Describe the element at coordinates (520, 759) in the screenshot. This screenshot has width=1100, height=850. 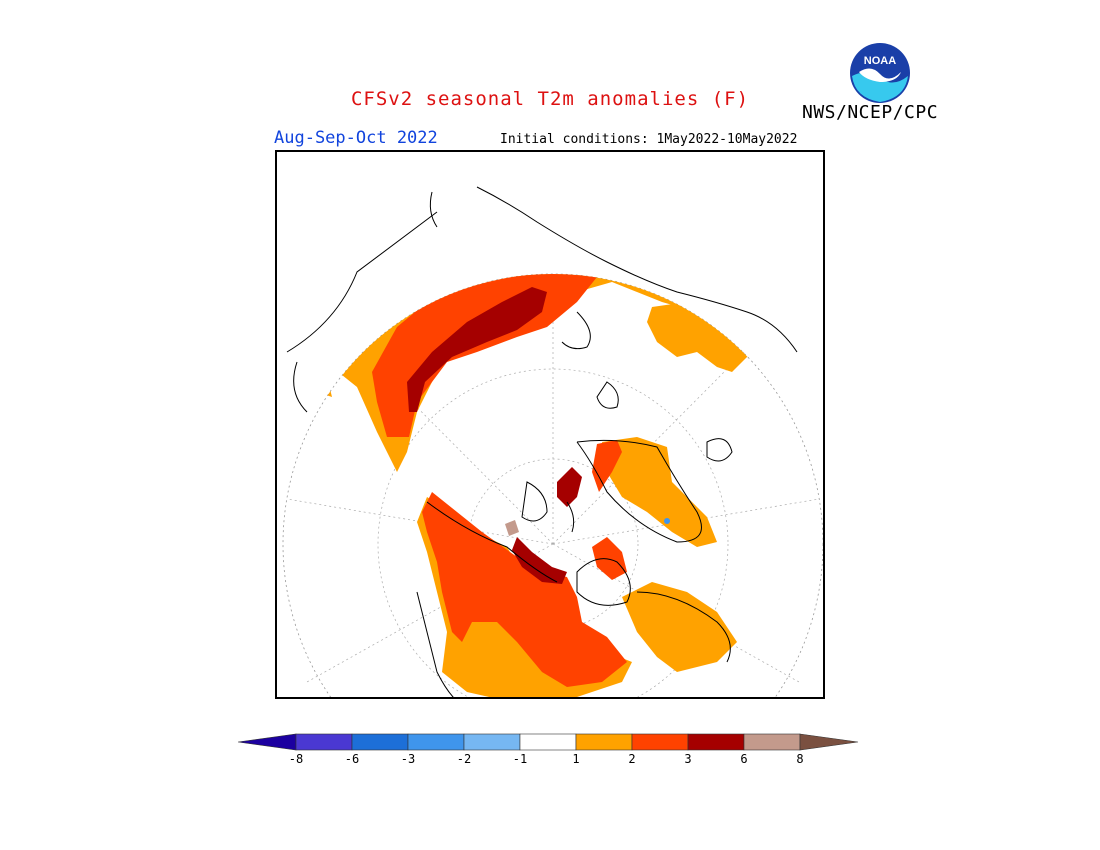
I see `legend-label: -1` at that location.